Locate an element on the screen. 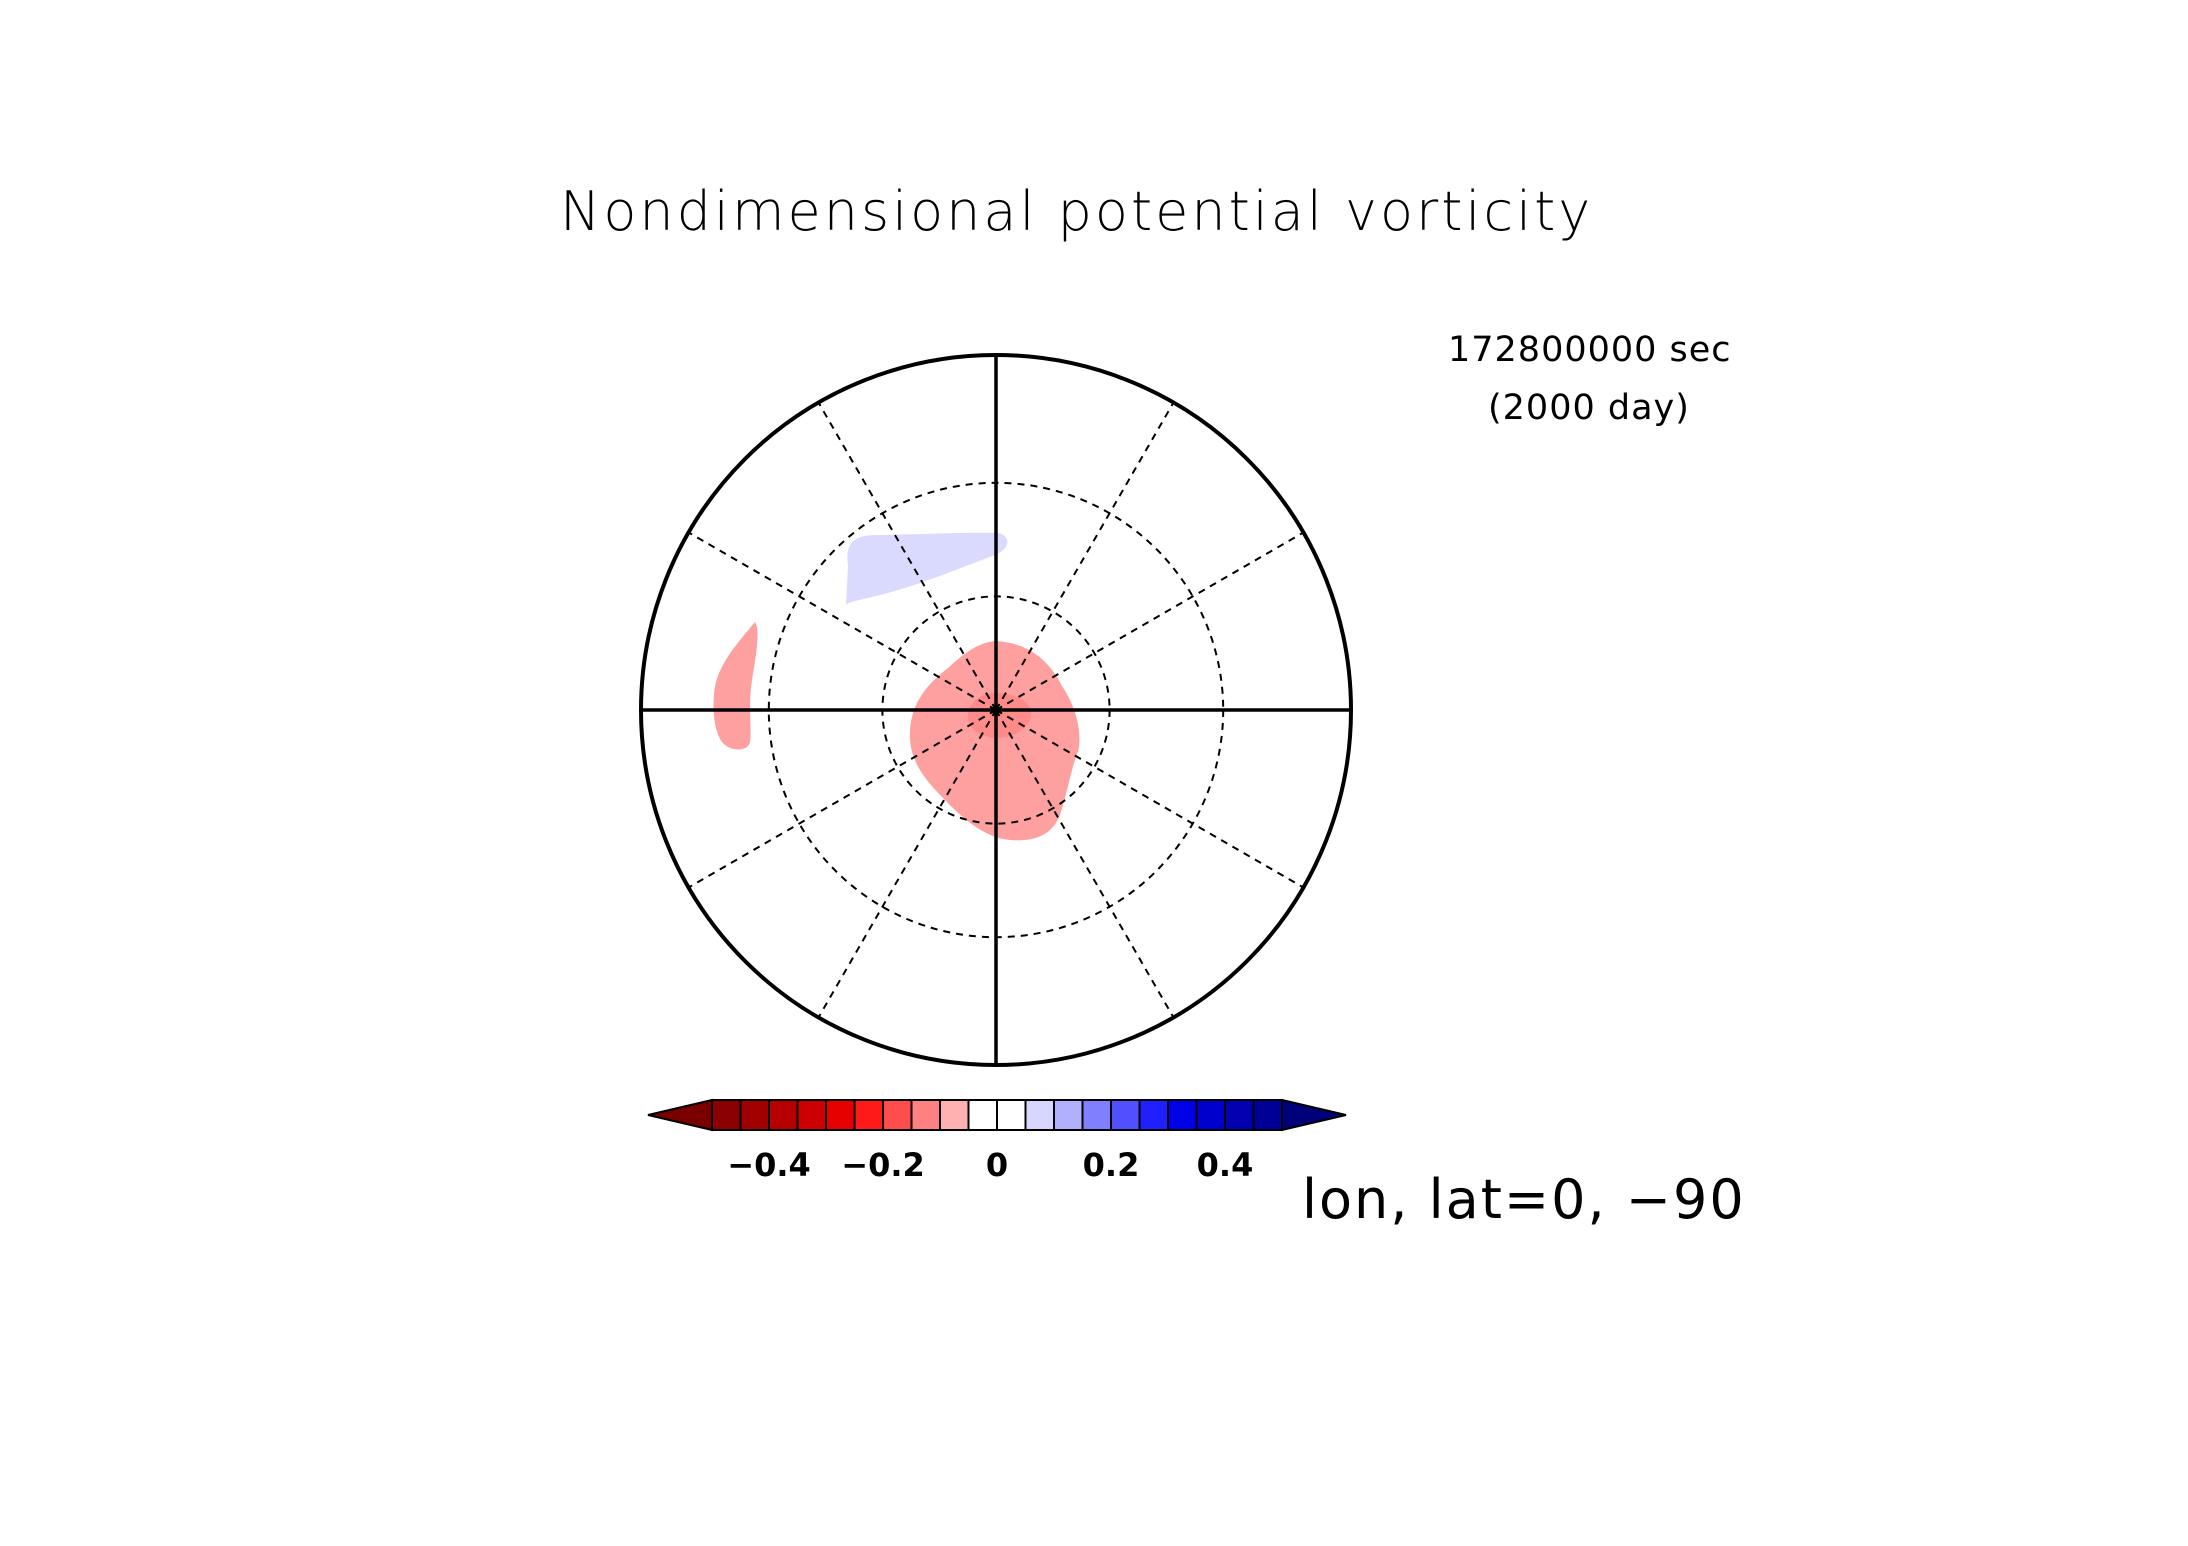 The height and width of the screenshot is (1546, 2188). map-area is located at coordinates (996, 710).